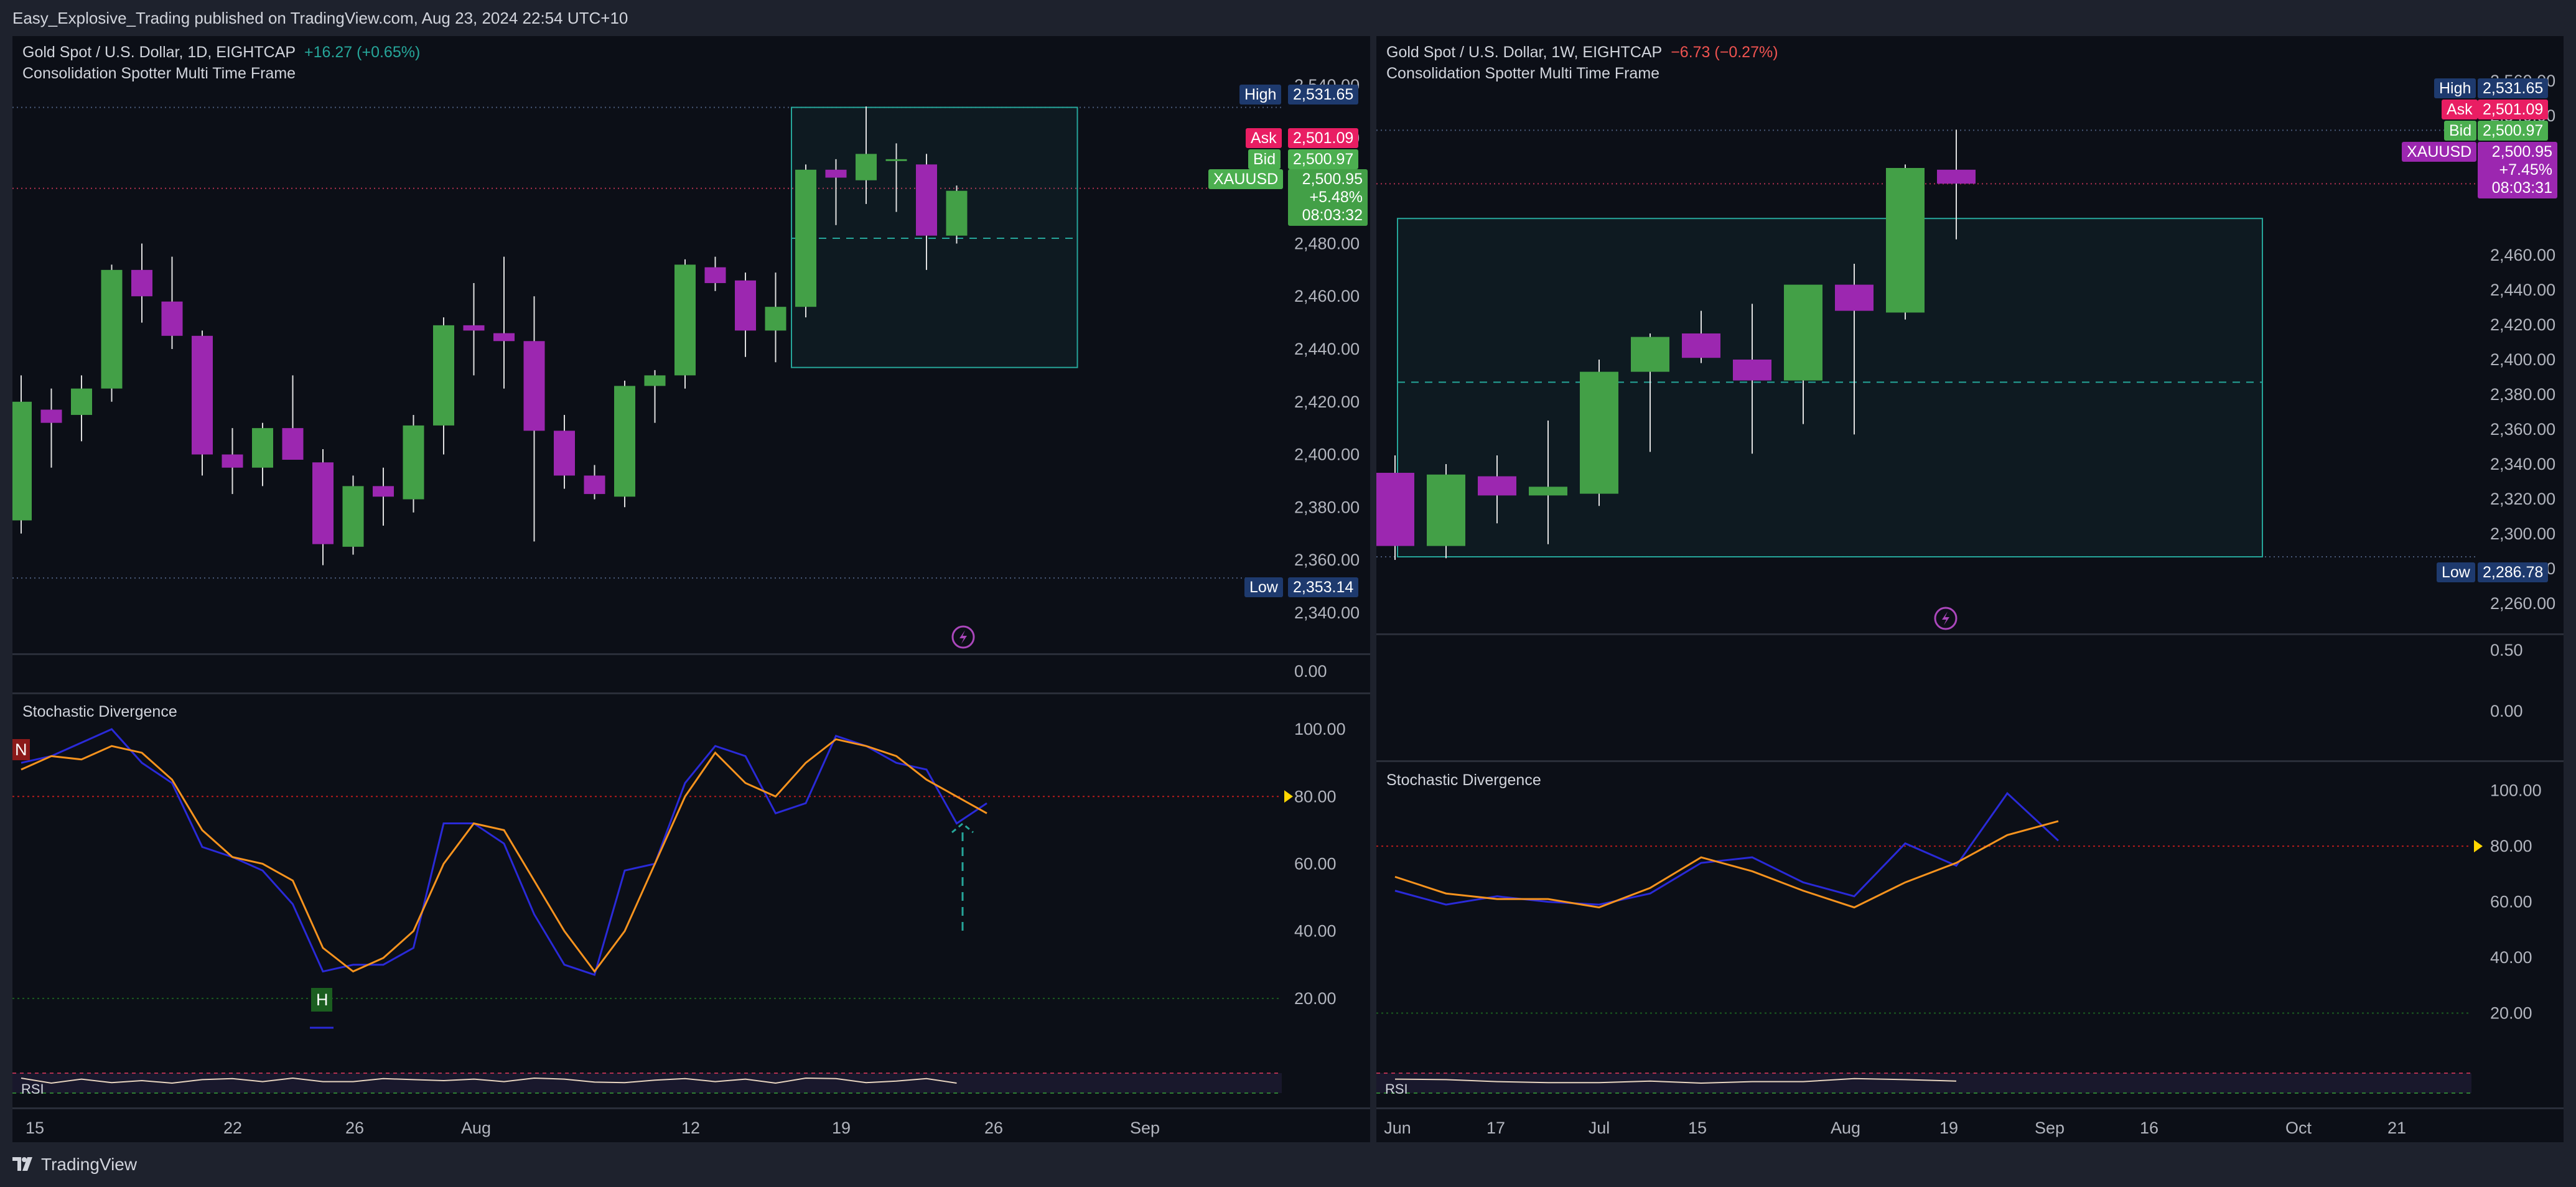 The height and width of the screenshot is (1187, 2576). What do you see at coordinates (2526, 170) in the screenshot?
I see `last-price-pct: +7.45%` at bounding box center [2526, 170].